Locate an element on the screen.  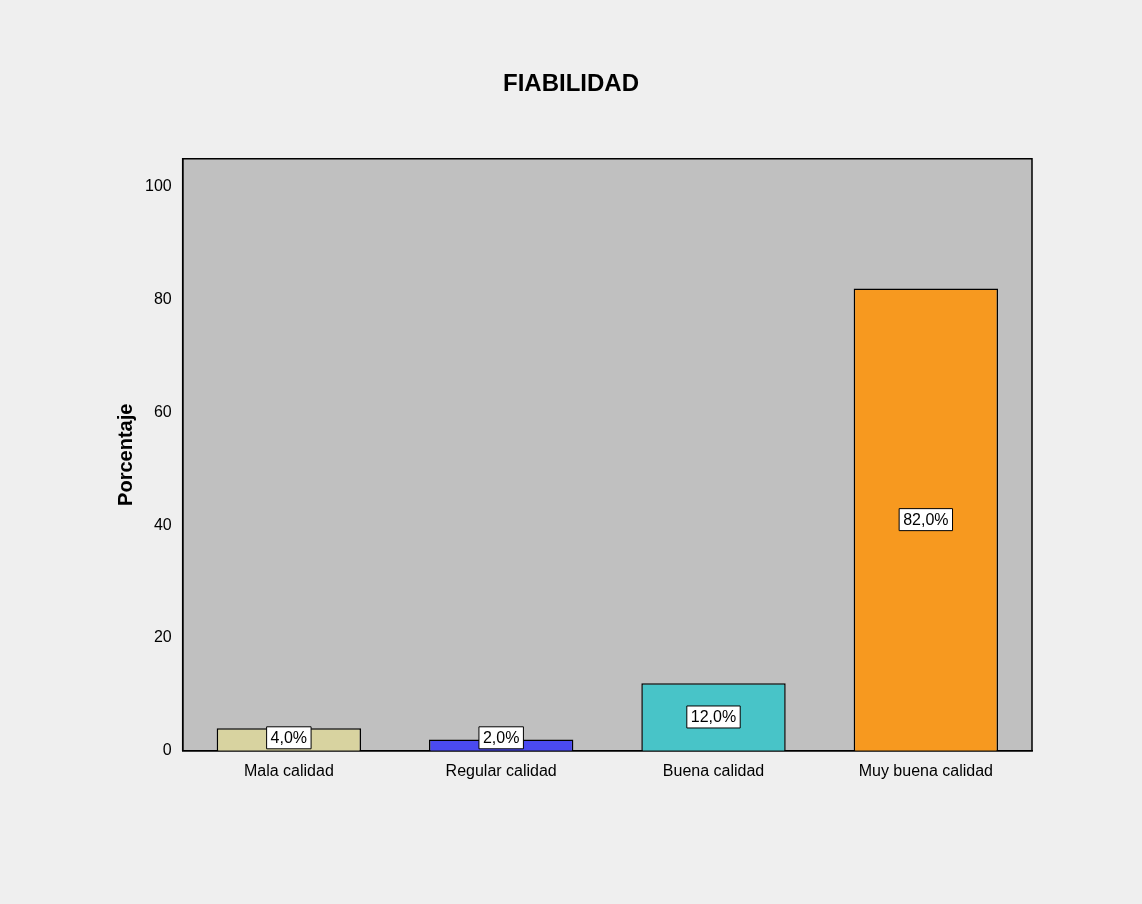
chart-title: FIABILIDAD is located at coordinates (571, 83).